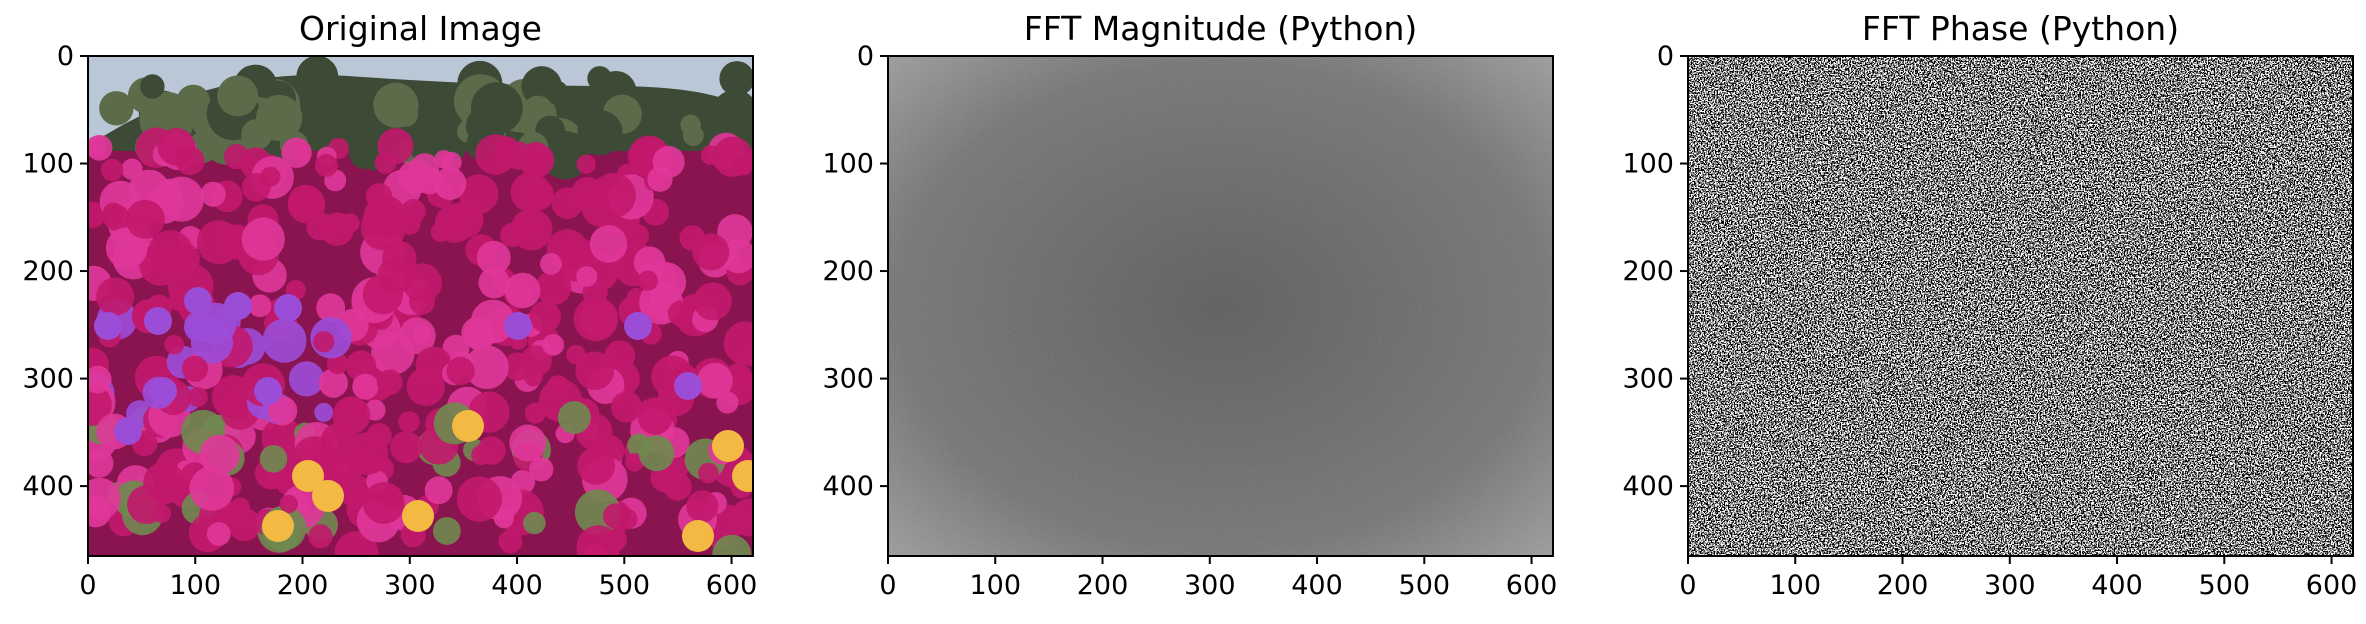  Describe the element at coordinates (2020, 28) in the screenshot. I see `panel-title: FFT Phase (Python)` at that location.